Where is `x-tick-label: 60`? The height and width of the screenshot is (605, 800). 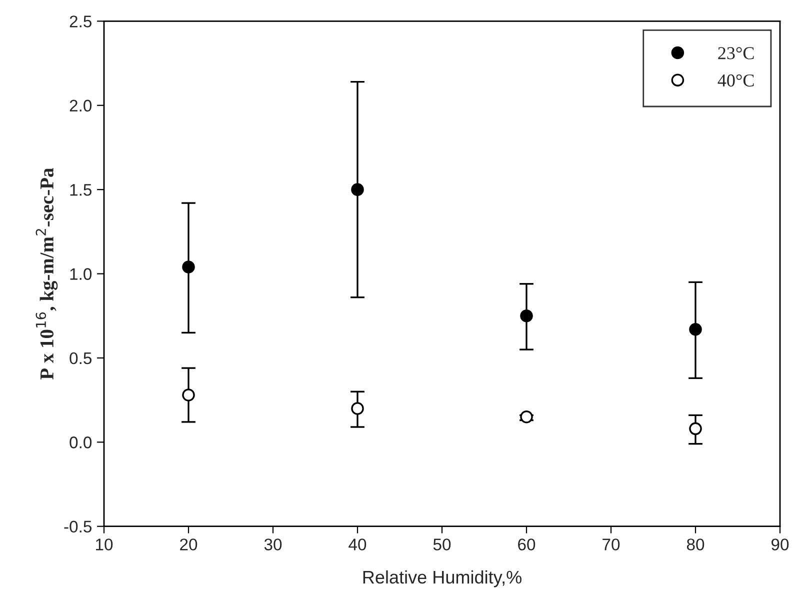 x-tick-label: 60 is located at coordinates (527, 544).